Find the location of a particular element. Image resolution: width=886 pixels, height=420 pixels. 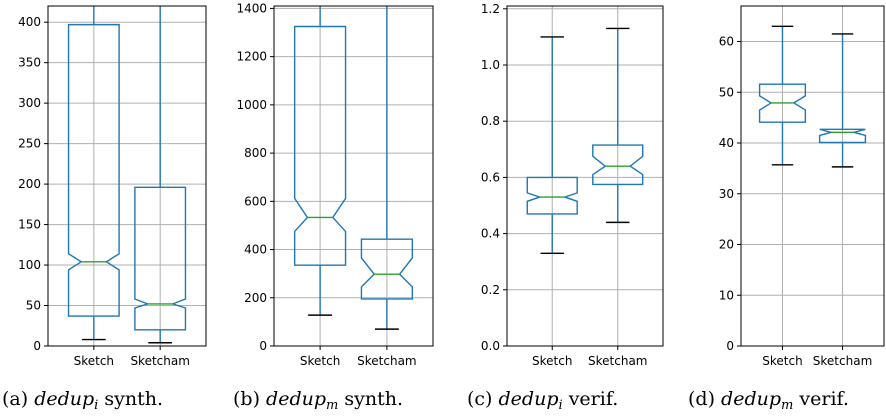

caption-label: (d) is located at coordinates (701, 399).